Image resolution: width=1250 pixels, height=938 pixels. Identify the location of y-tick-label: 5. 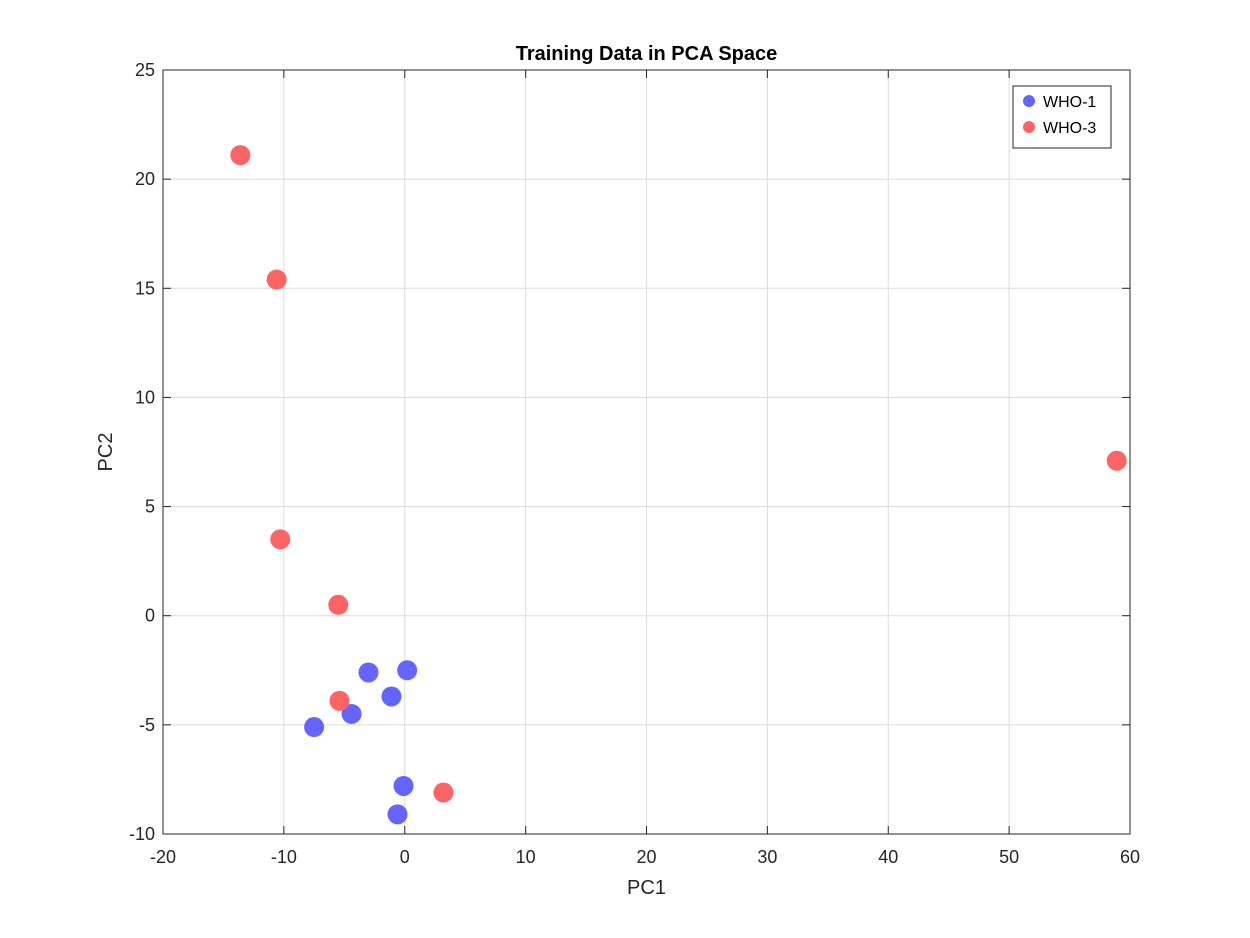
(150, 507).